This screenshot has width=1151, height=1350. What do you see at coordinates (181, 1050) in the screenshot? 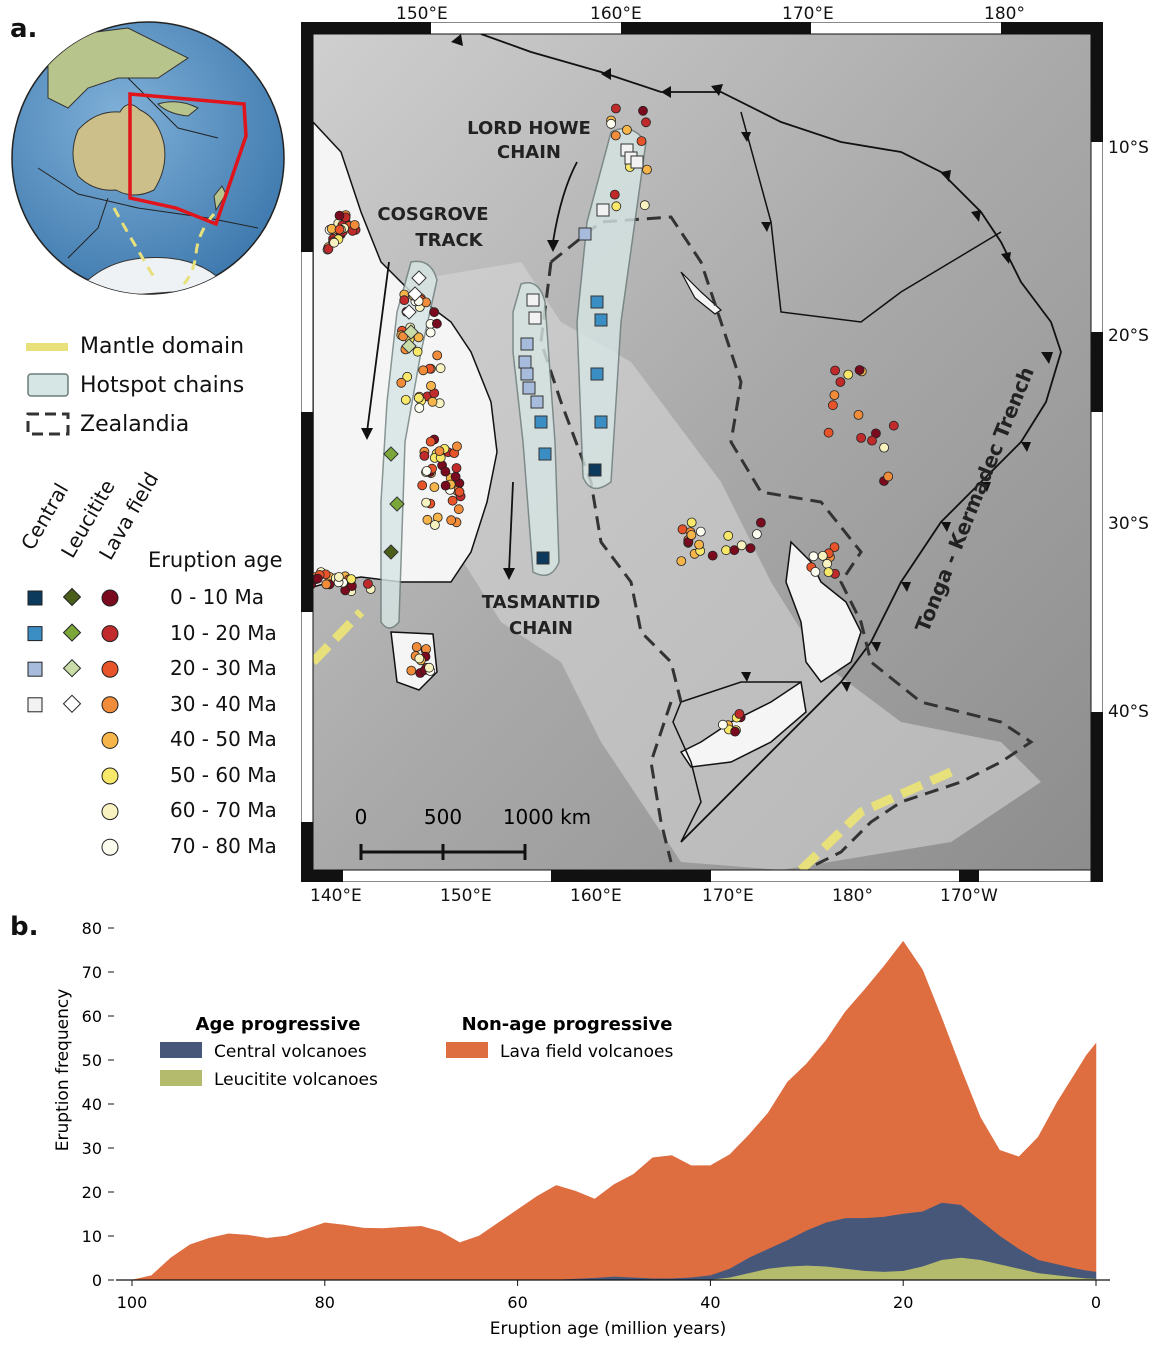
I see `legend-swatch-central` at bounding box center [181, 1050].